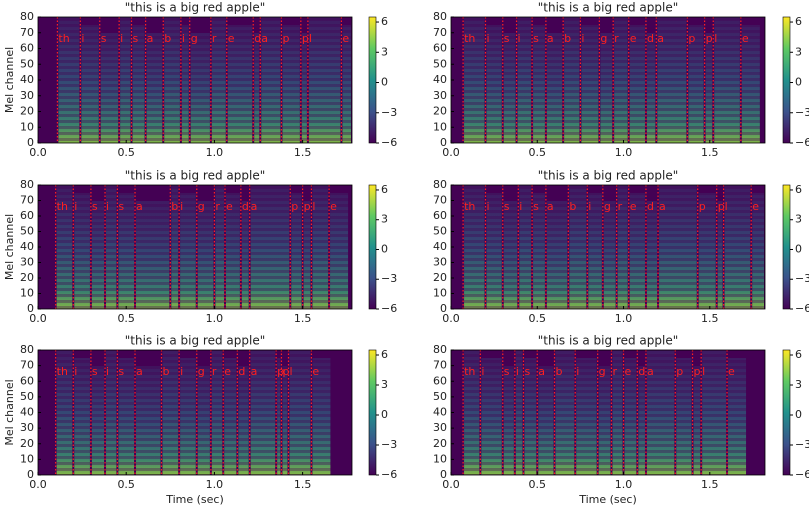 The height and width of the screenshot is (515, 809). I want to click on x-axis-label: Time (sec), so click(194, 499).